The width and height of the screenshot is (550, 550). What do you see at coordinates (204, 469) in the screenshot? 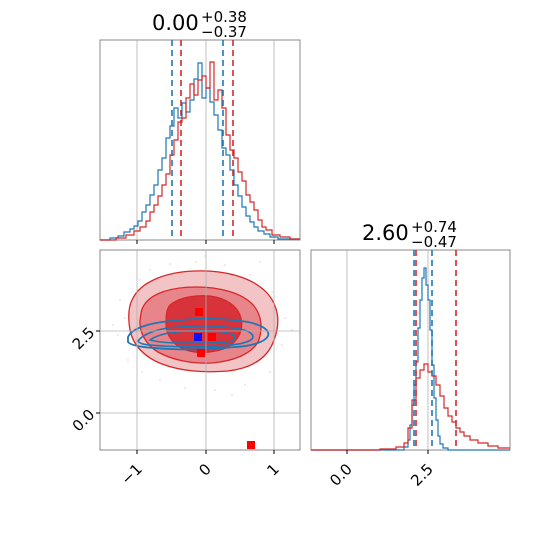
I see `xtick-2d-0: 0` at bounding box center [204, 469].